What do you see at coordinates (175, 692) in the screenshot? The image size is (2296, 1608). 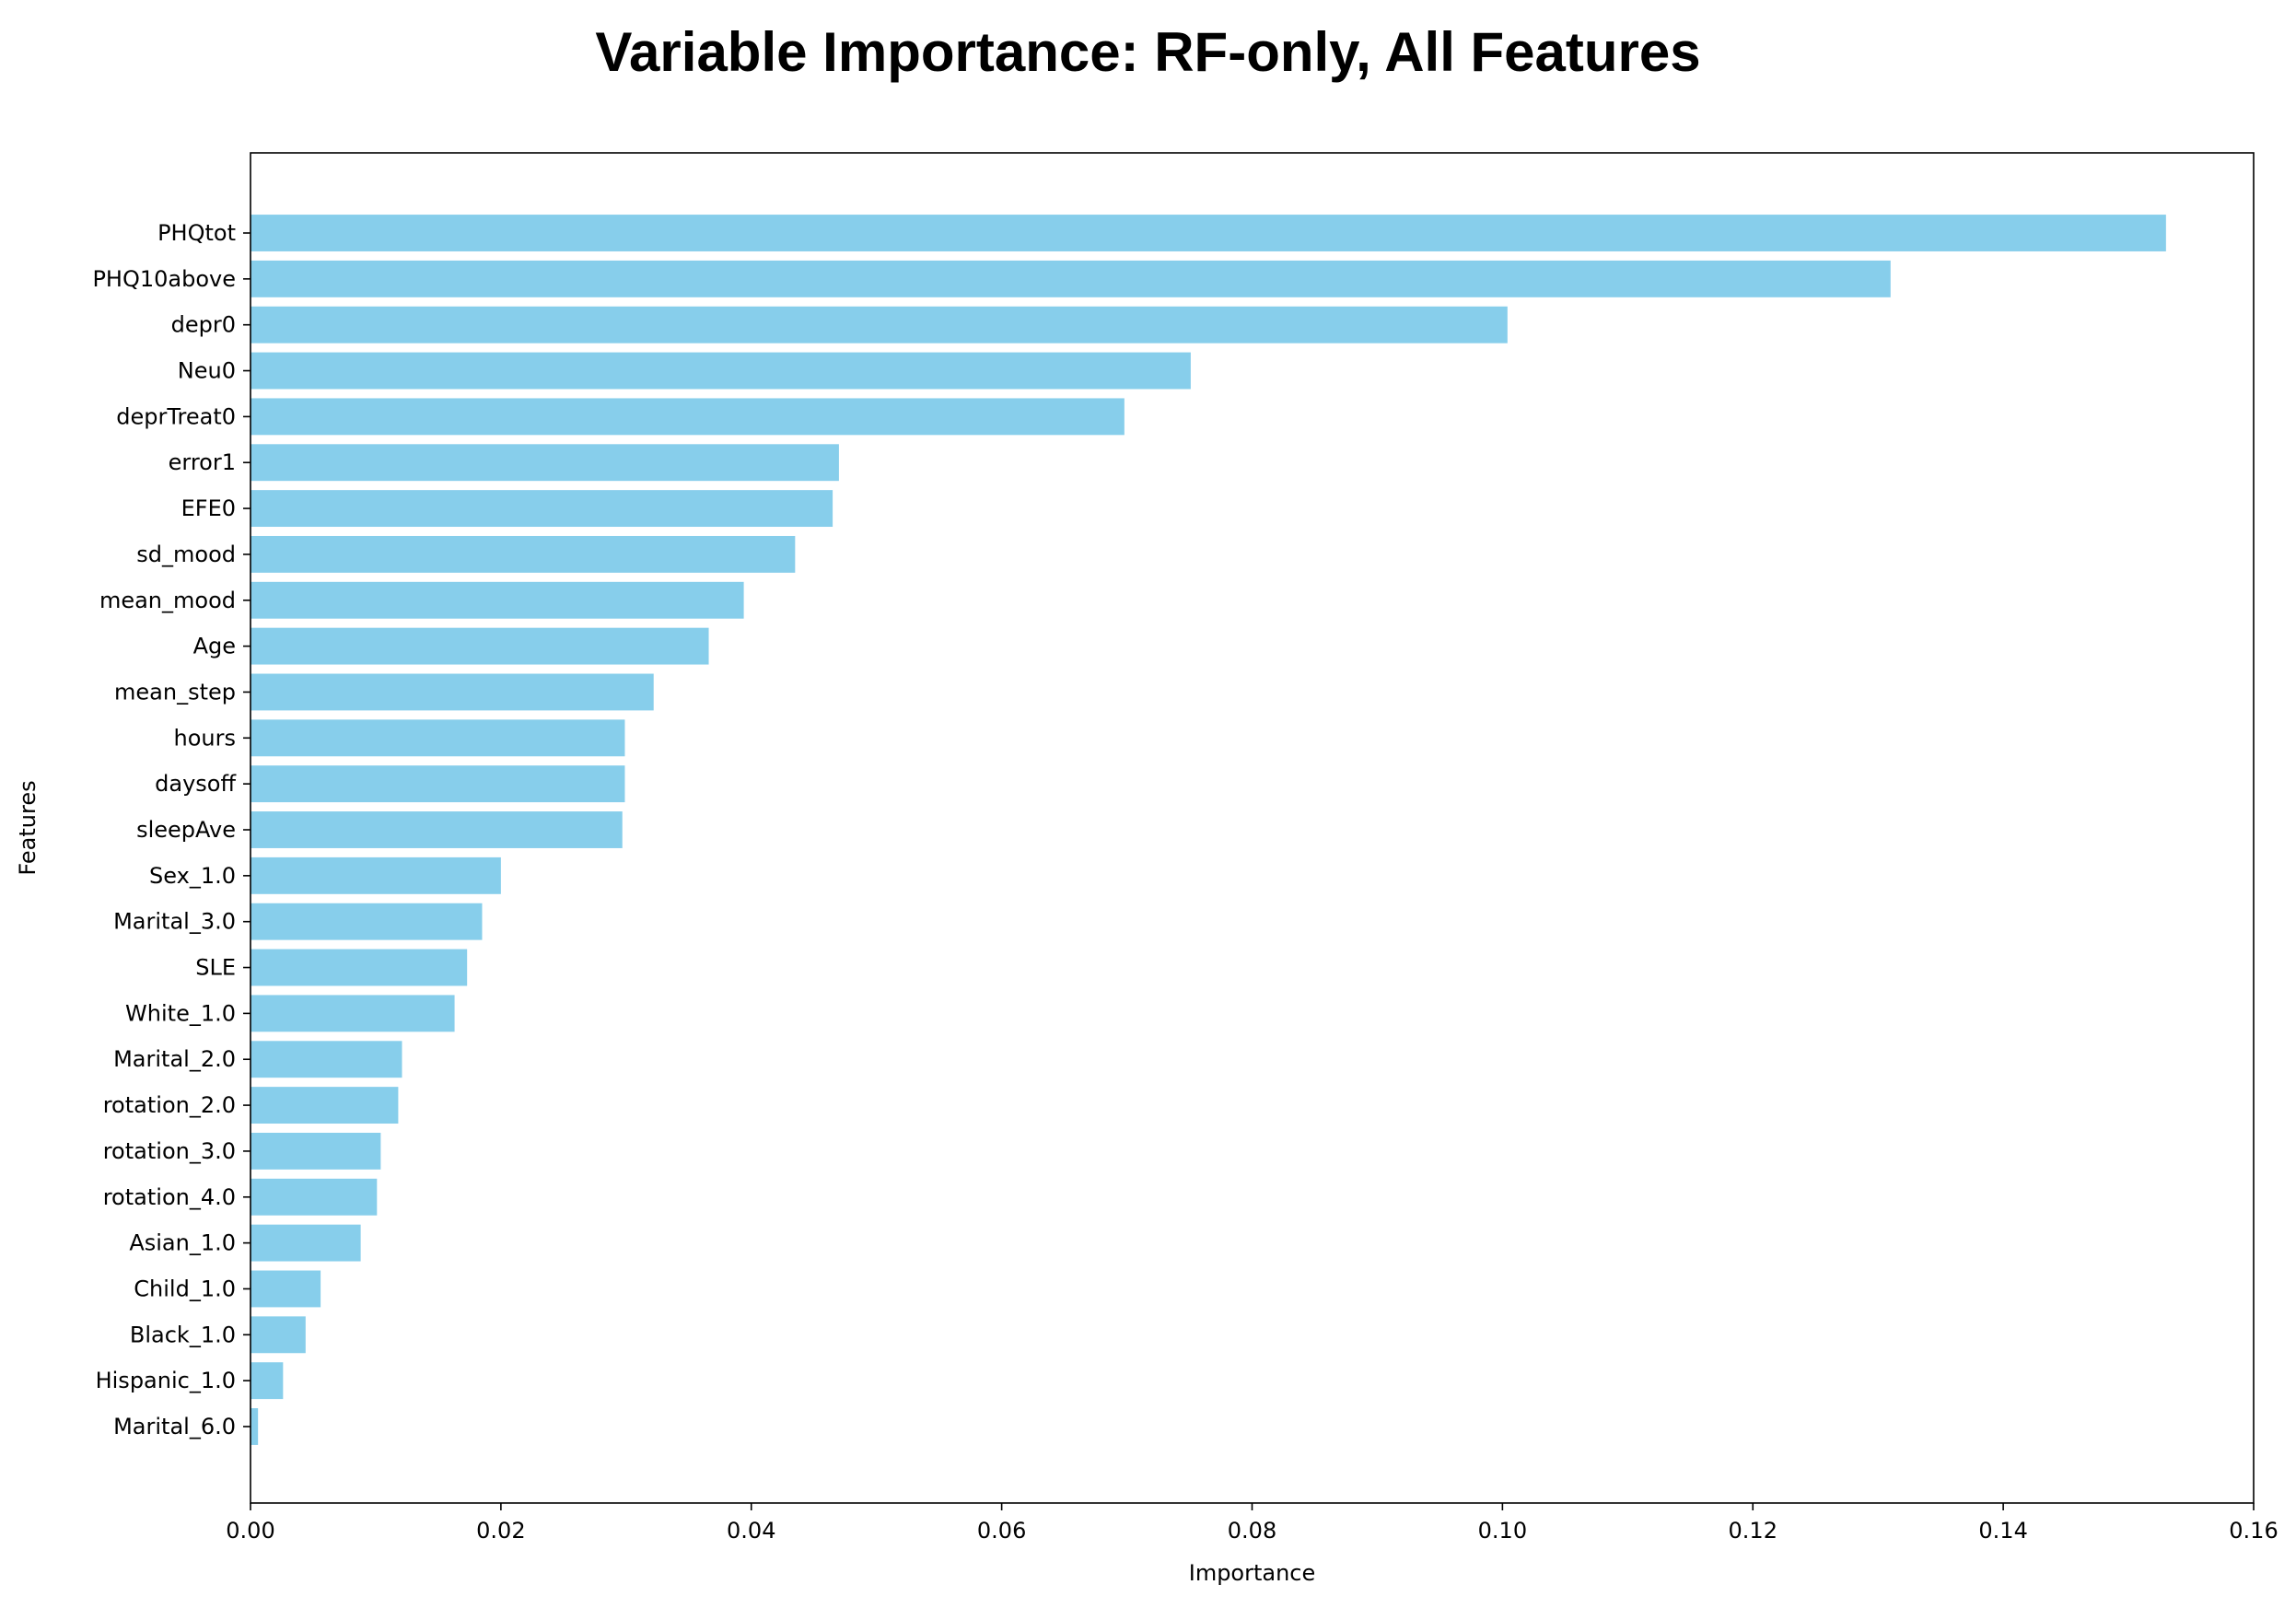 I see `y-tick-label: mean_step` at bounding box center [175, 692].